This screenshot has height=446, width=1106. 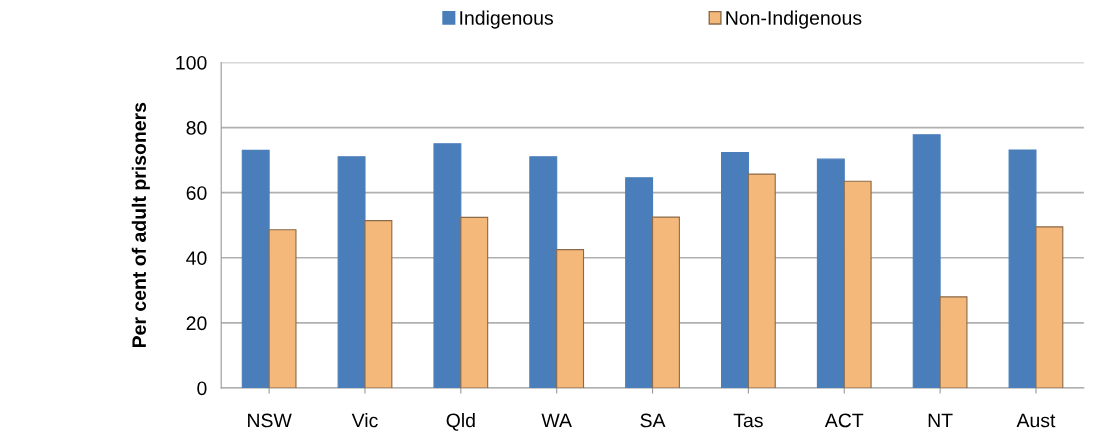 I want to click on y-tick-label: 0, so click(x=202, y=388).